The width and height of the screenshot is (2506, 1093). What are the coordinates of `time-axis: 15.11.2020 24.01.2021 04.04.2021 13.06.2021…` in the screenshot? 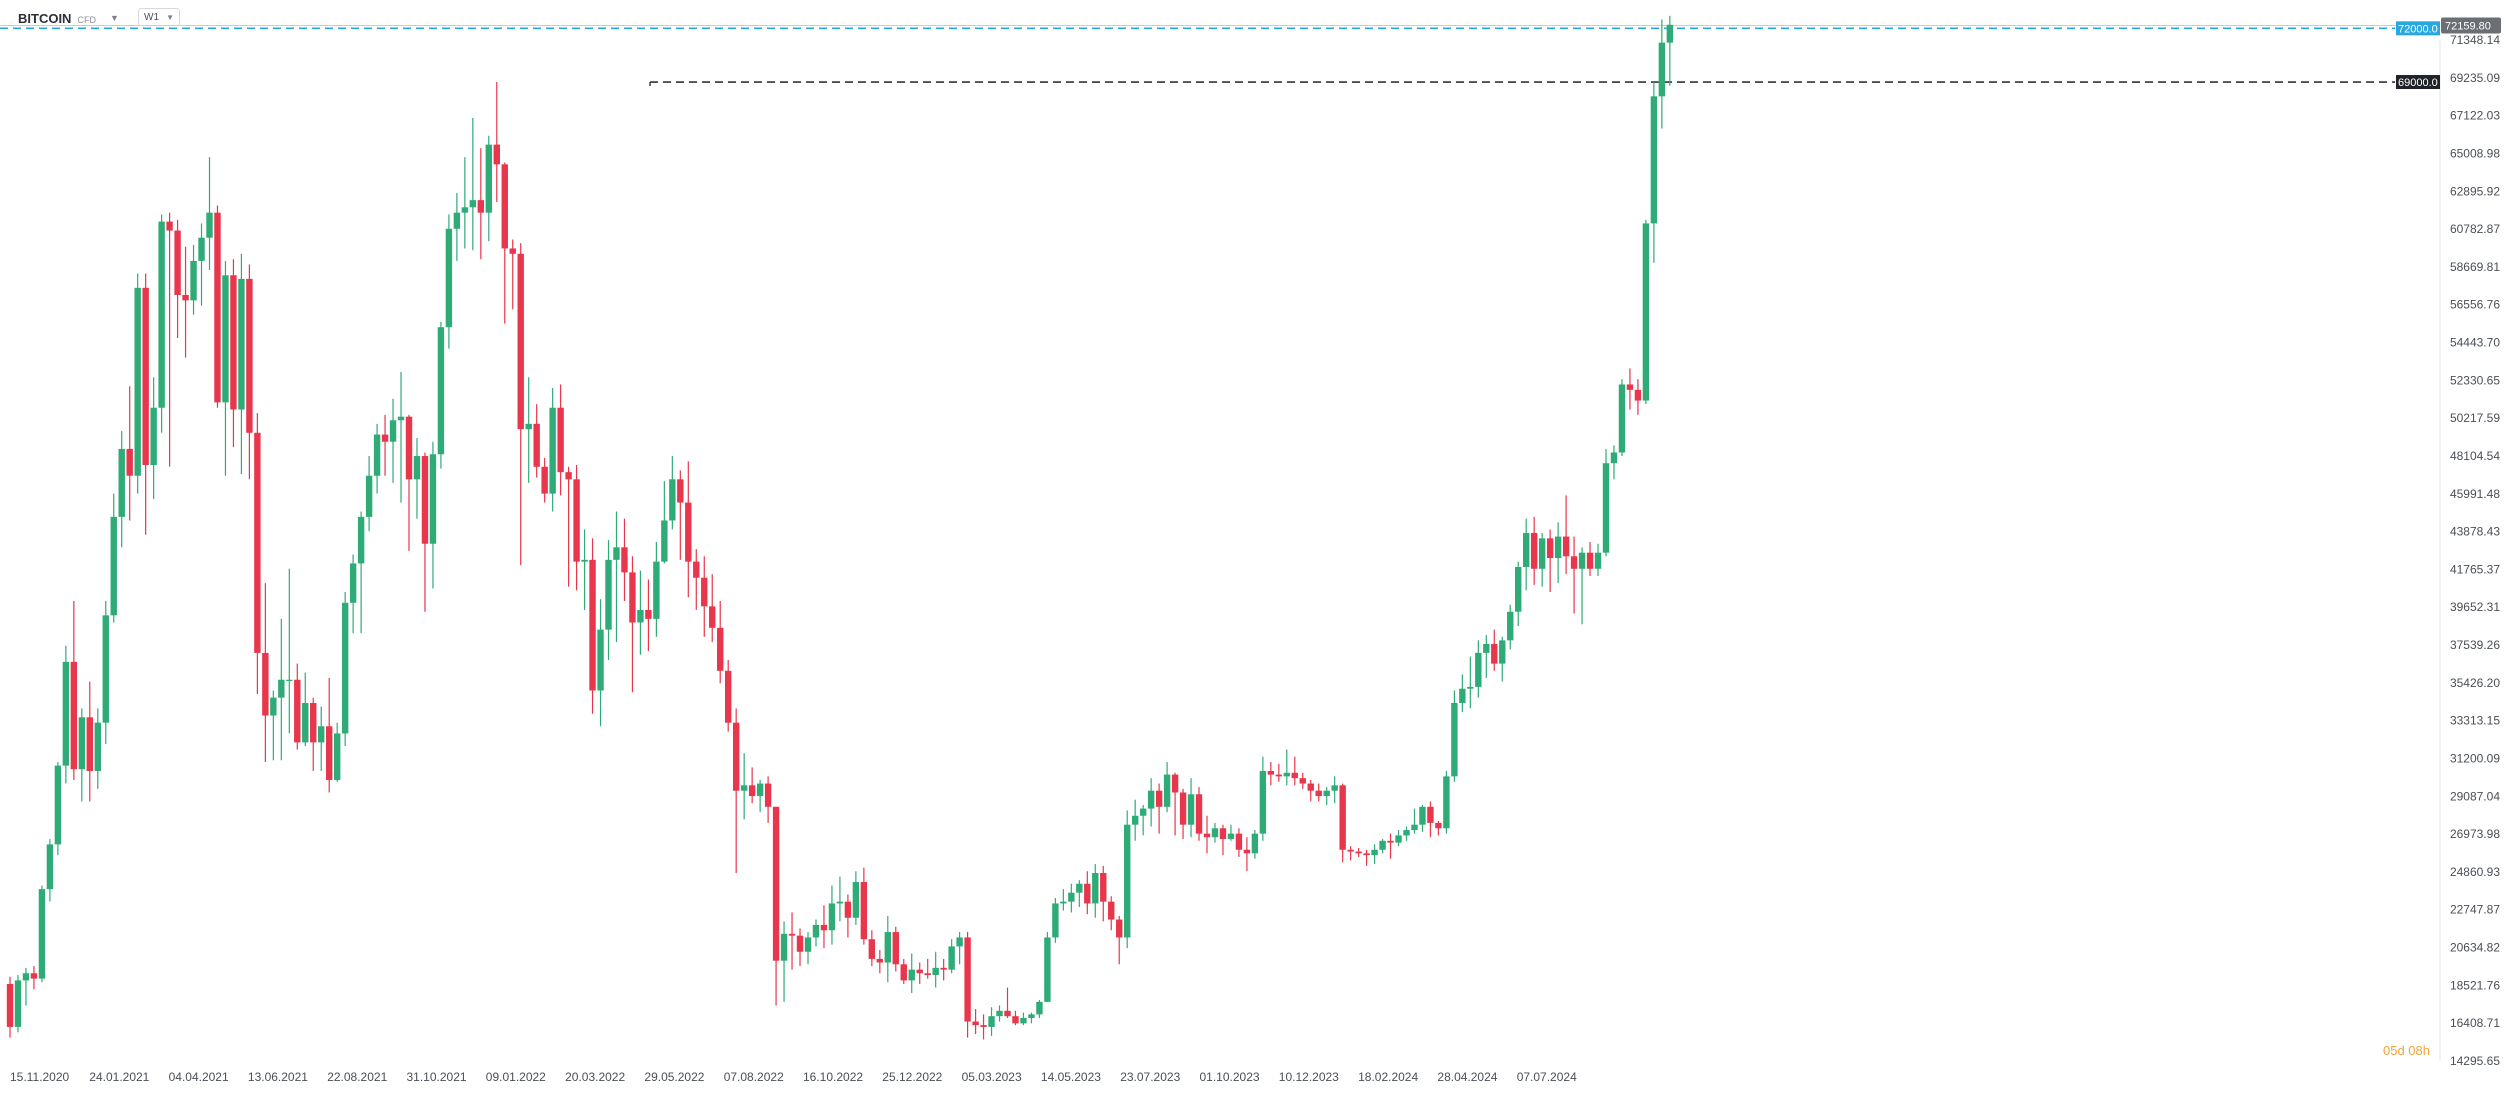 It's located at (793, 1077).